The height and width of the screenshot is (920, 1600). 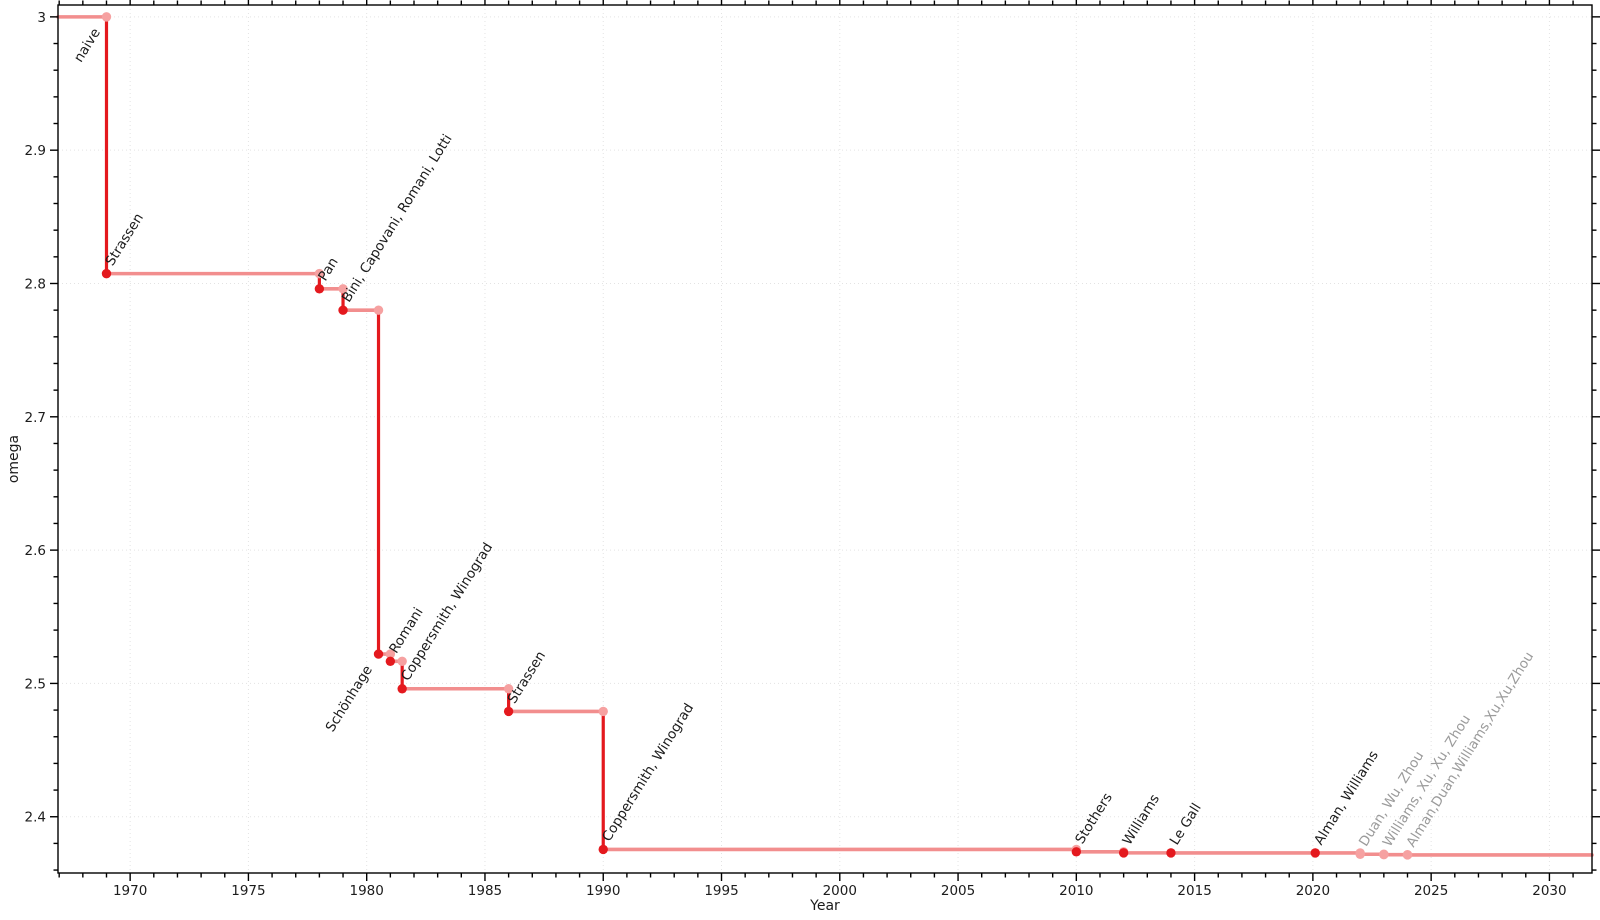 I want to click on event-label: Bini, Capovani, Romani, Lotti, so click(x=397, y=219).